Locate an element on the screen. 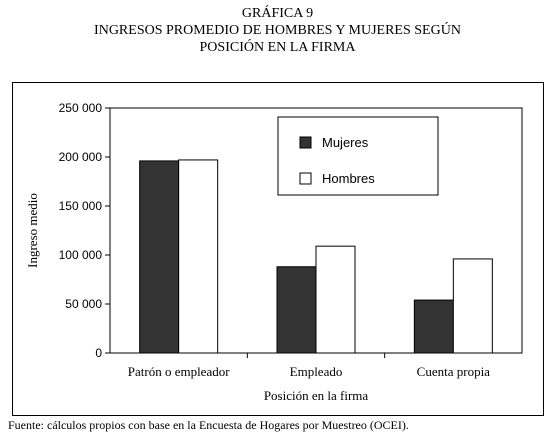 The image size is (555, 438). y-tick-label: 250 000 is located at coordinates (81, 108).